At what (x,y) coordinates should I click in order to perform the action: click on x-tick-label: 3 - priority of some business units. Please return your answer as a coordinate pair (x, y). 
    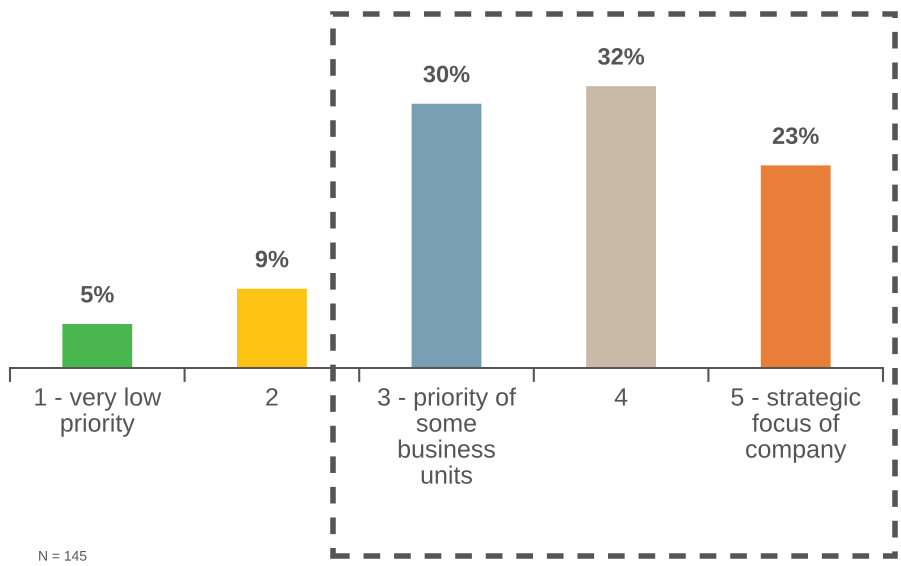
    Looking at the image, I should click on (447, 435).